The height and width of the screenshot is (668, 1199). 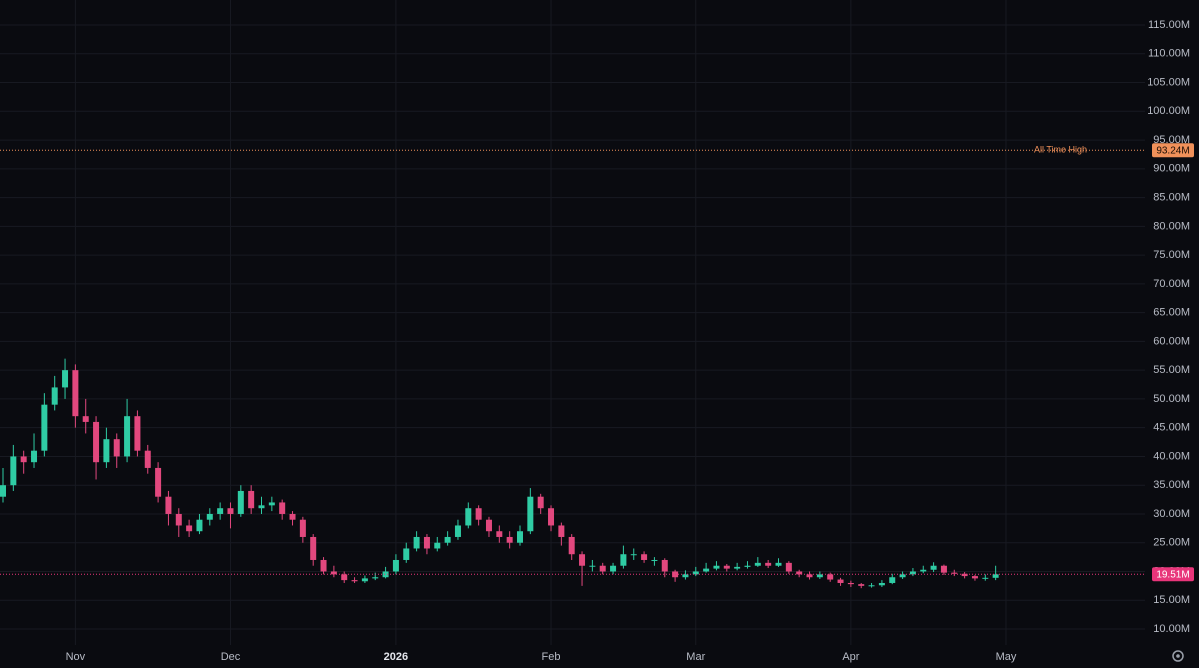 I want to click on y-tick-label: 25.00M, so click(x=1171, y=543).